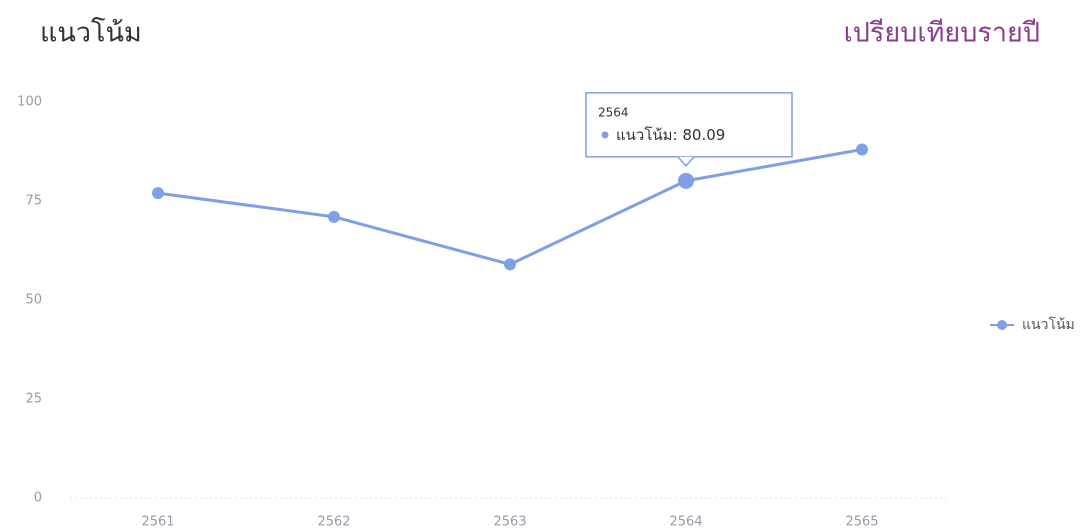 The image size is (1091, 529). I want to click on y-tick-label: 50, so click(33, 300).